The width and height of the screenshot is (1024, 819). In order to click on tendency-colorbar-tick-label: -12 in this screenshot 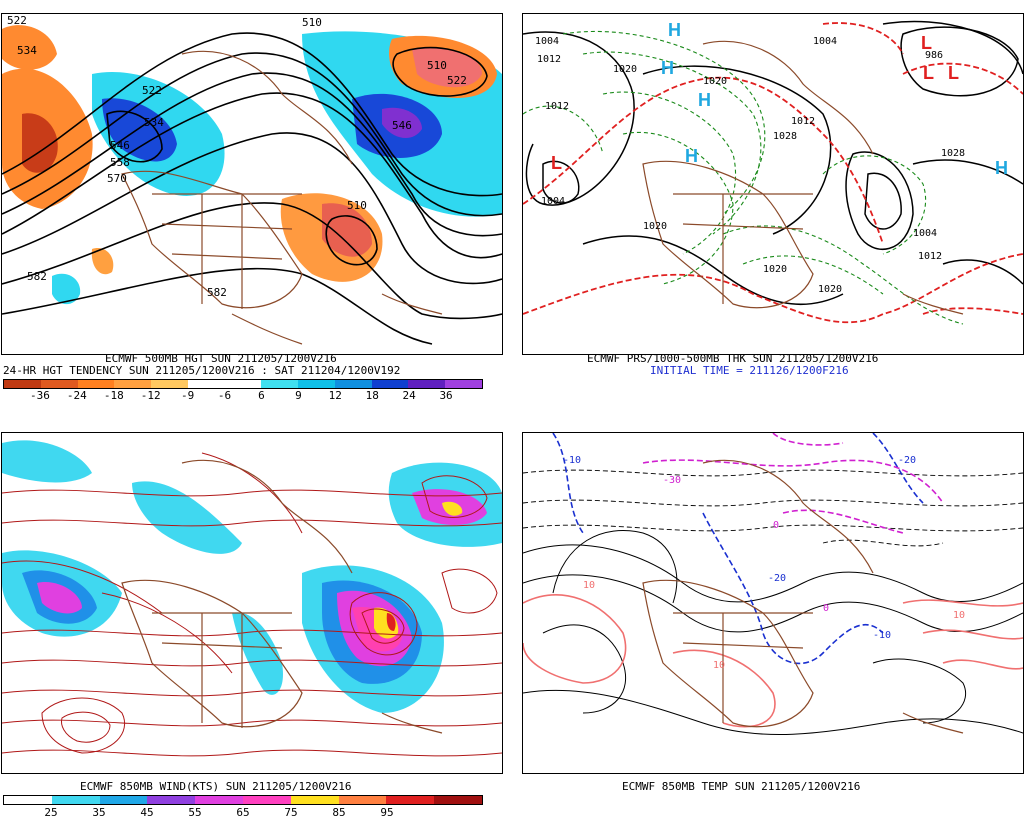, I will do `click(150, 395)`.